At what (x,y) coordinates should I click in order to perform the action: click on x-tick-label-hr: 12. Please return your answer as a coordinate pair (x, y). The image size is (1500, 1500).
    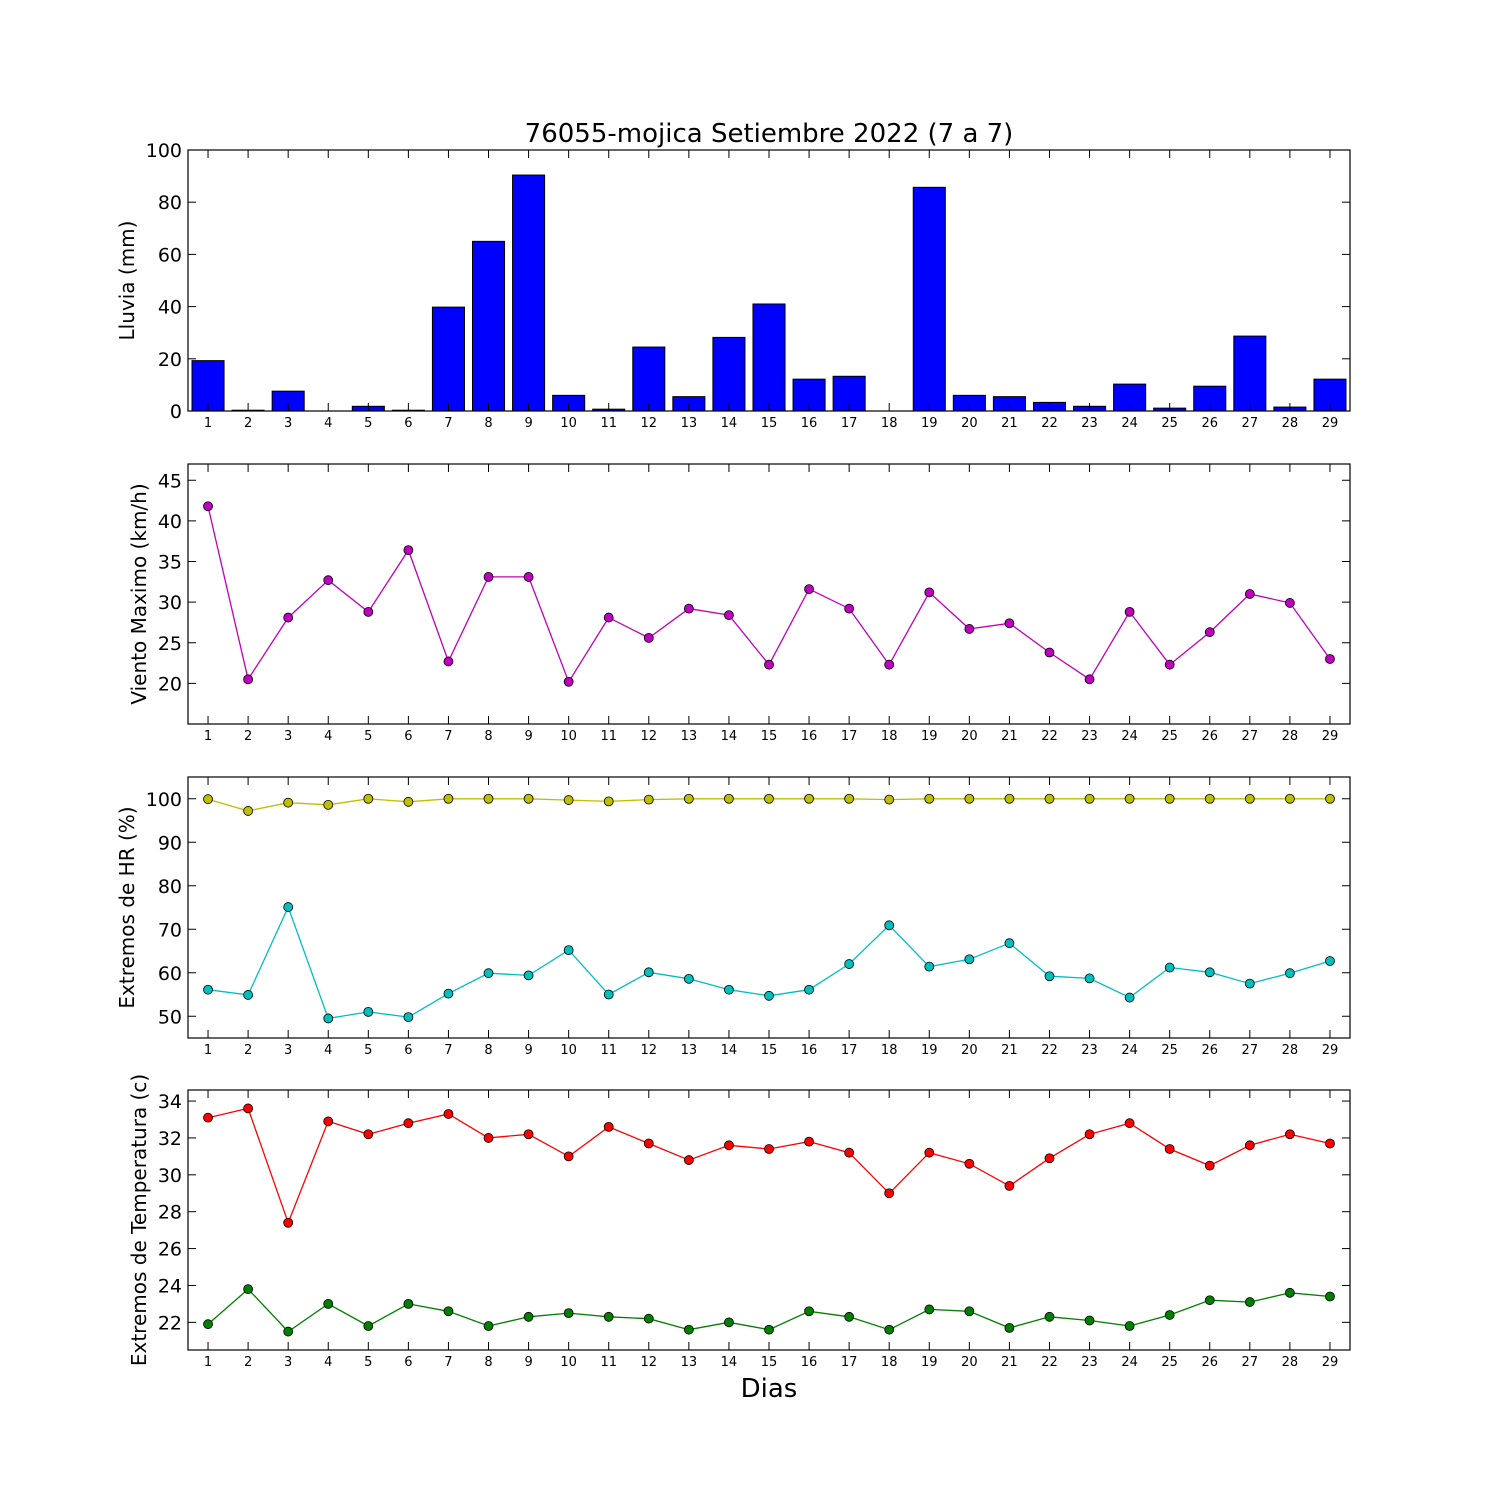
    Looking at the image, I should click on (649, 1050).